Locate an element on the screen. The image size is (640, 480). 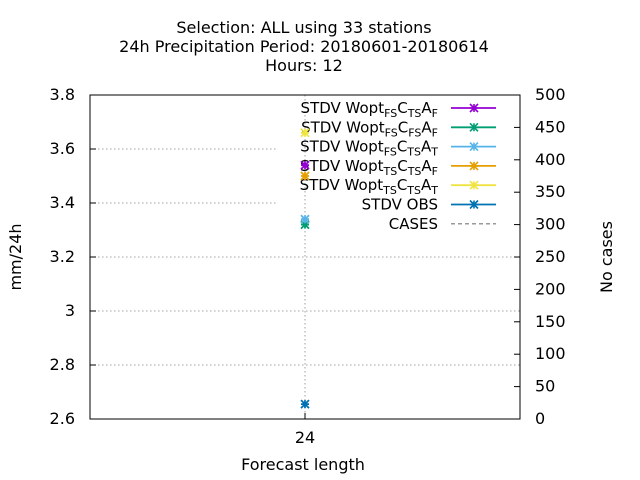
legend-entry: STDV WoptTSCTSAT is located at coordinates (398, 186).